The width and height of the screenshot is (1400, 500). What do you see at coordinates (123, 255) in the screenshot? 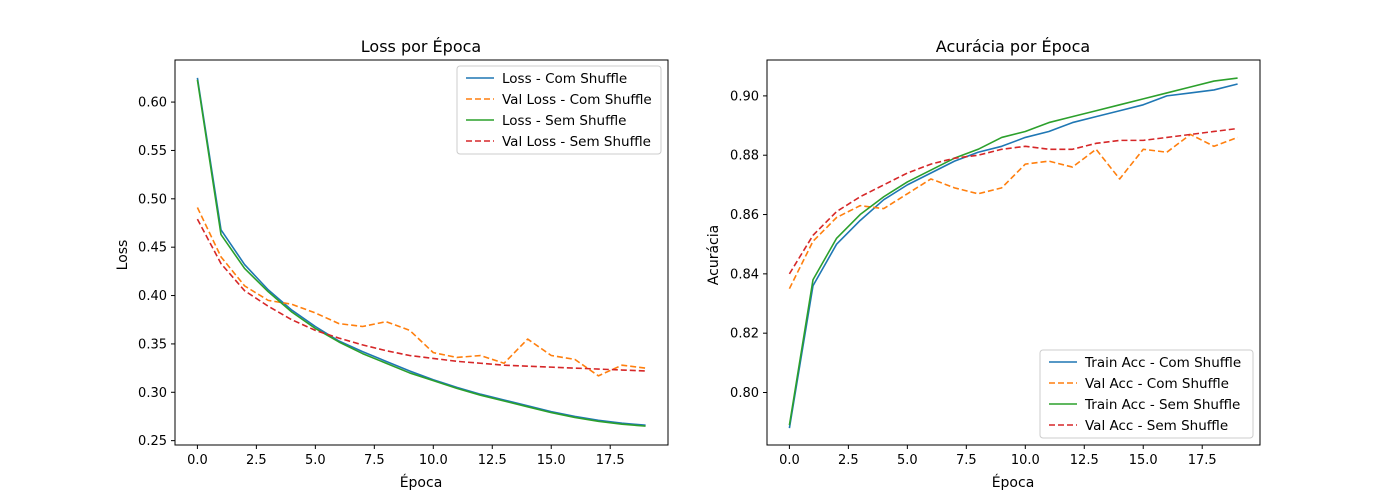
I see `loss-chart-ylabel: Loss` at bounding box center [123, 255].